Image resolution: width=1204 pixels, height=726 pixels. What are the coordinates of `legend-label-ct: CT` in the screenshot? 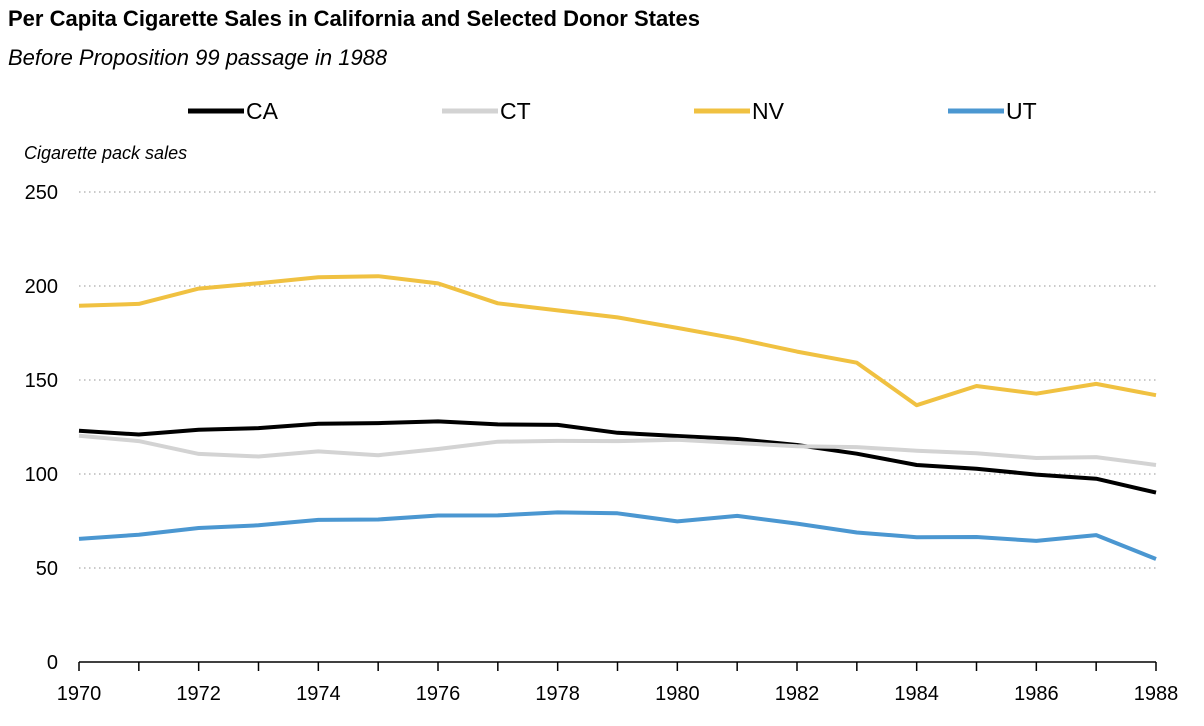 It's located at (515, 111).